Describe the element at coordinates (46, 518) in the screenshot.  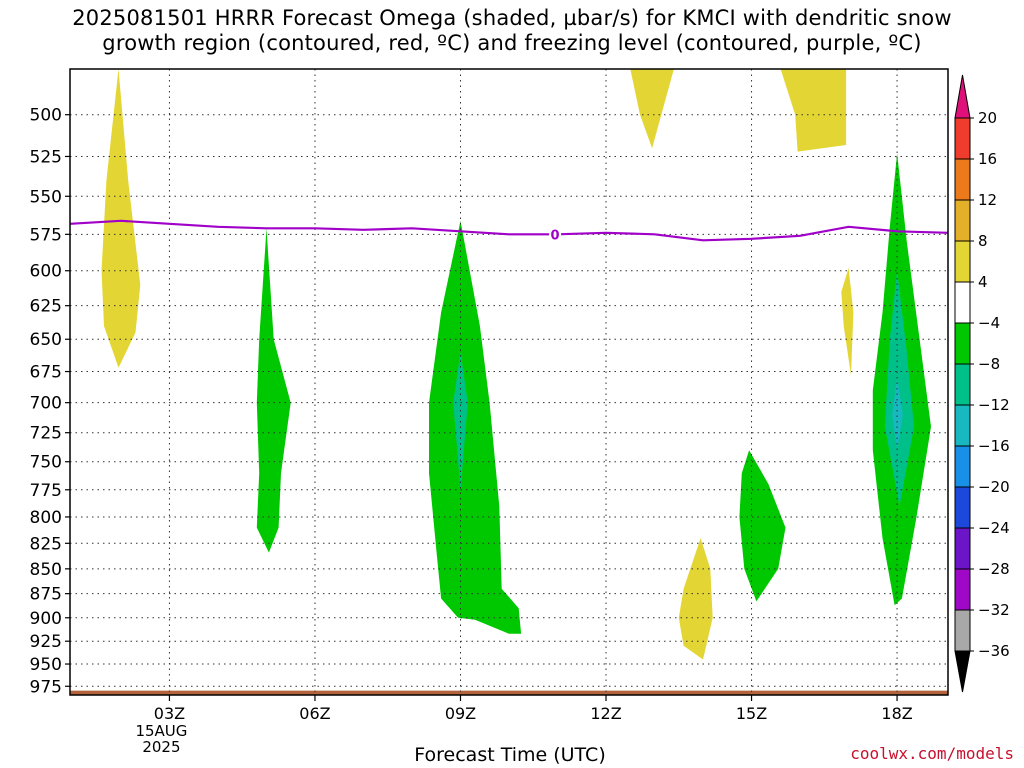
I see `y-tick-label-800: 800` at that location.